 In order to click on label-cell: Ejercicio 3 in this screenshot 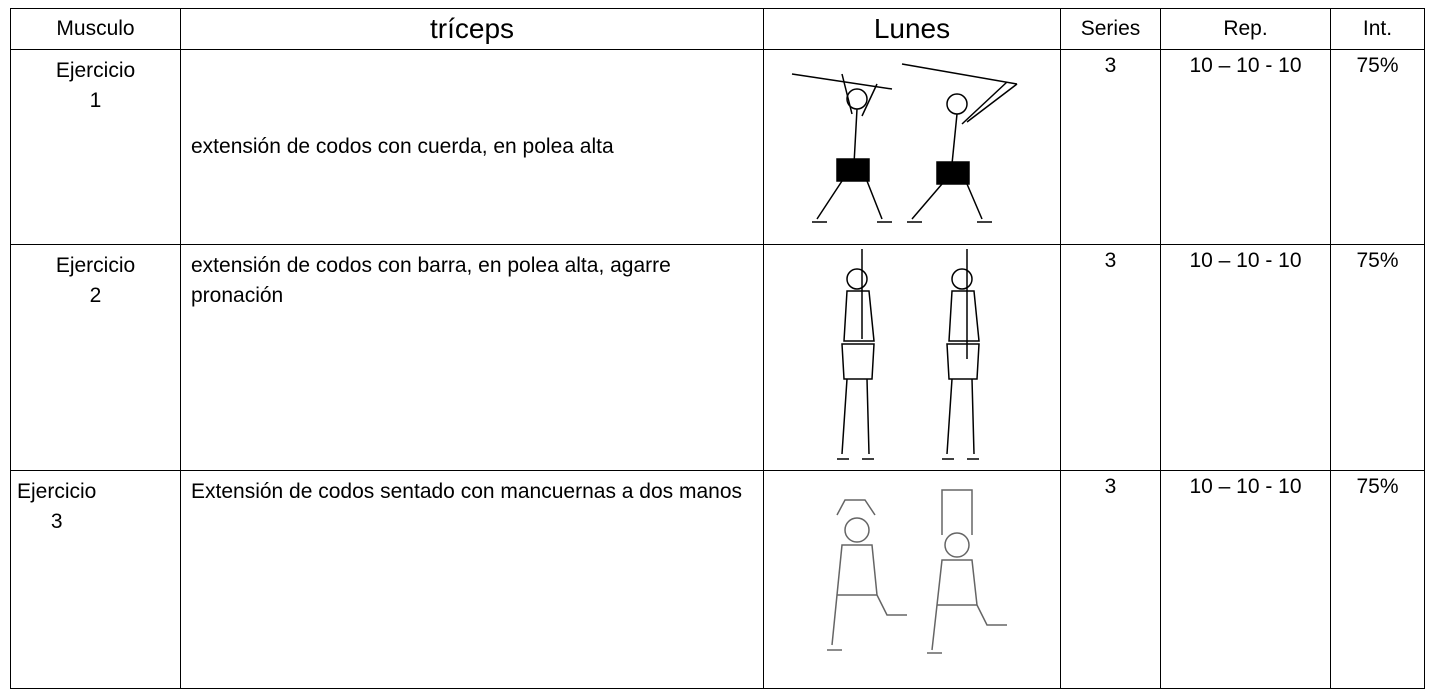, I will do `click(95, 579)`.